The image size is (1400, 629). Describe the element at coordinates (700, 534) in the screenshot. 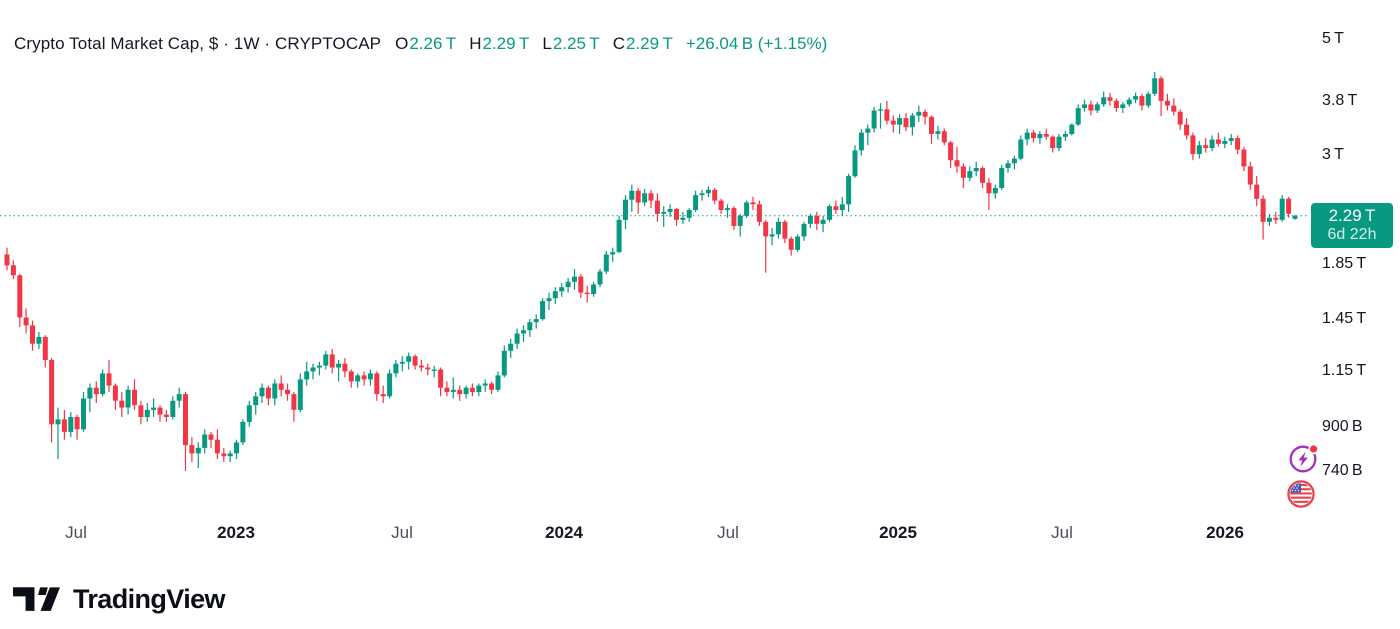

I see `time-axis: Jul 2023 Jul 2024 Jul 2025 Jul 2026` at that location.